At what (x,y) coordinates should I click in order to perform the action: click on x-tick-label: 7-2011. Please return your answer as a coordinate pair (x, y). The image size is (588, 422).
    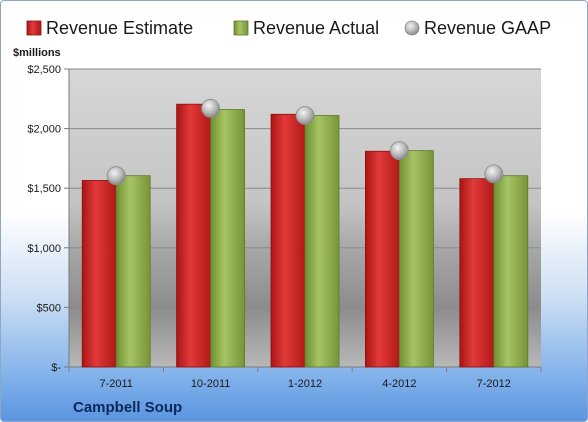
    Looking at the image, I should click on (115, 384).